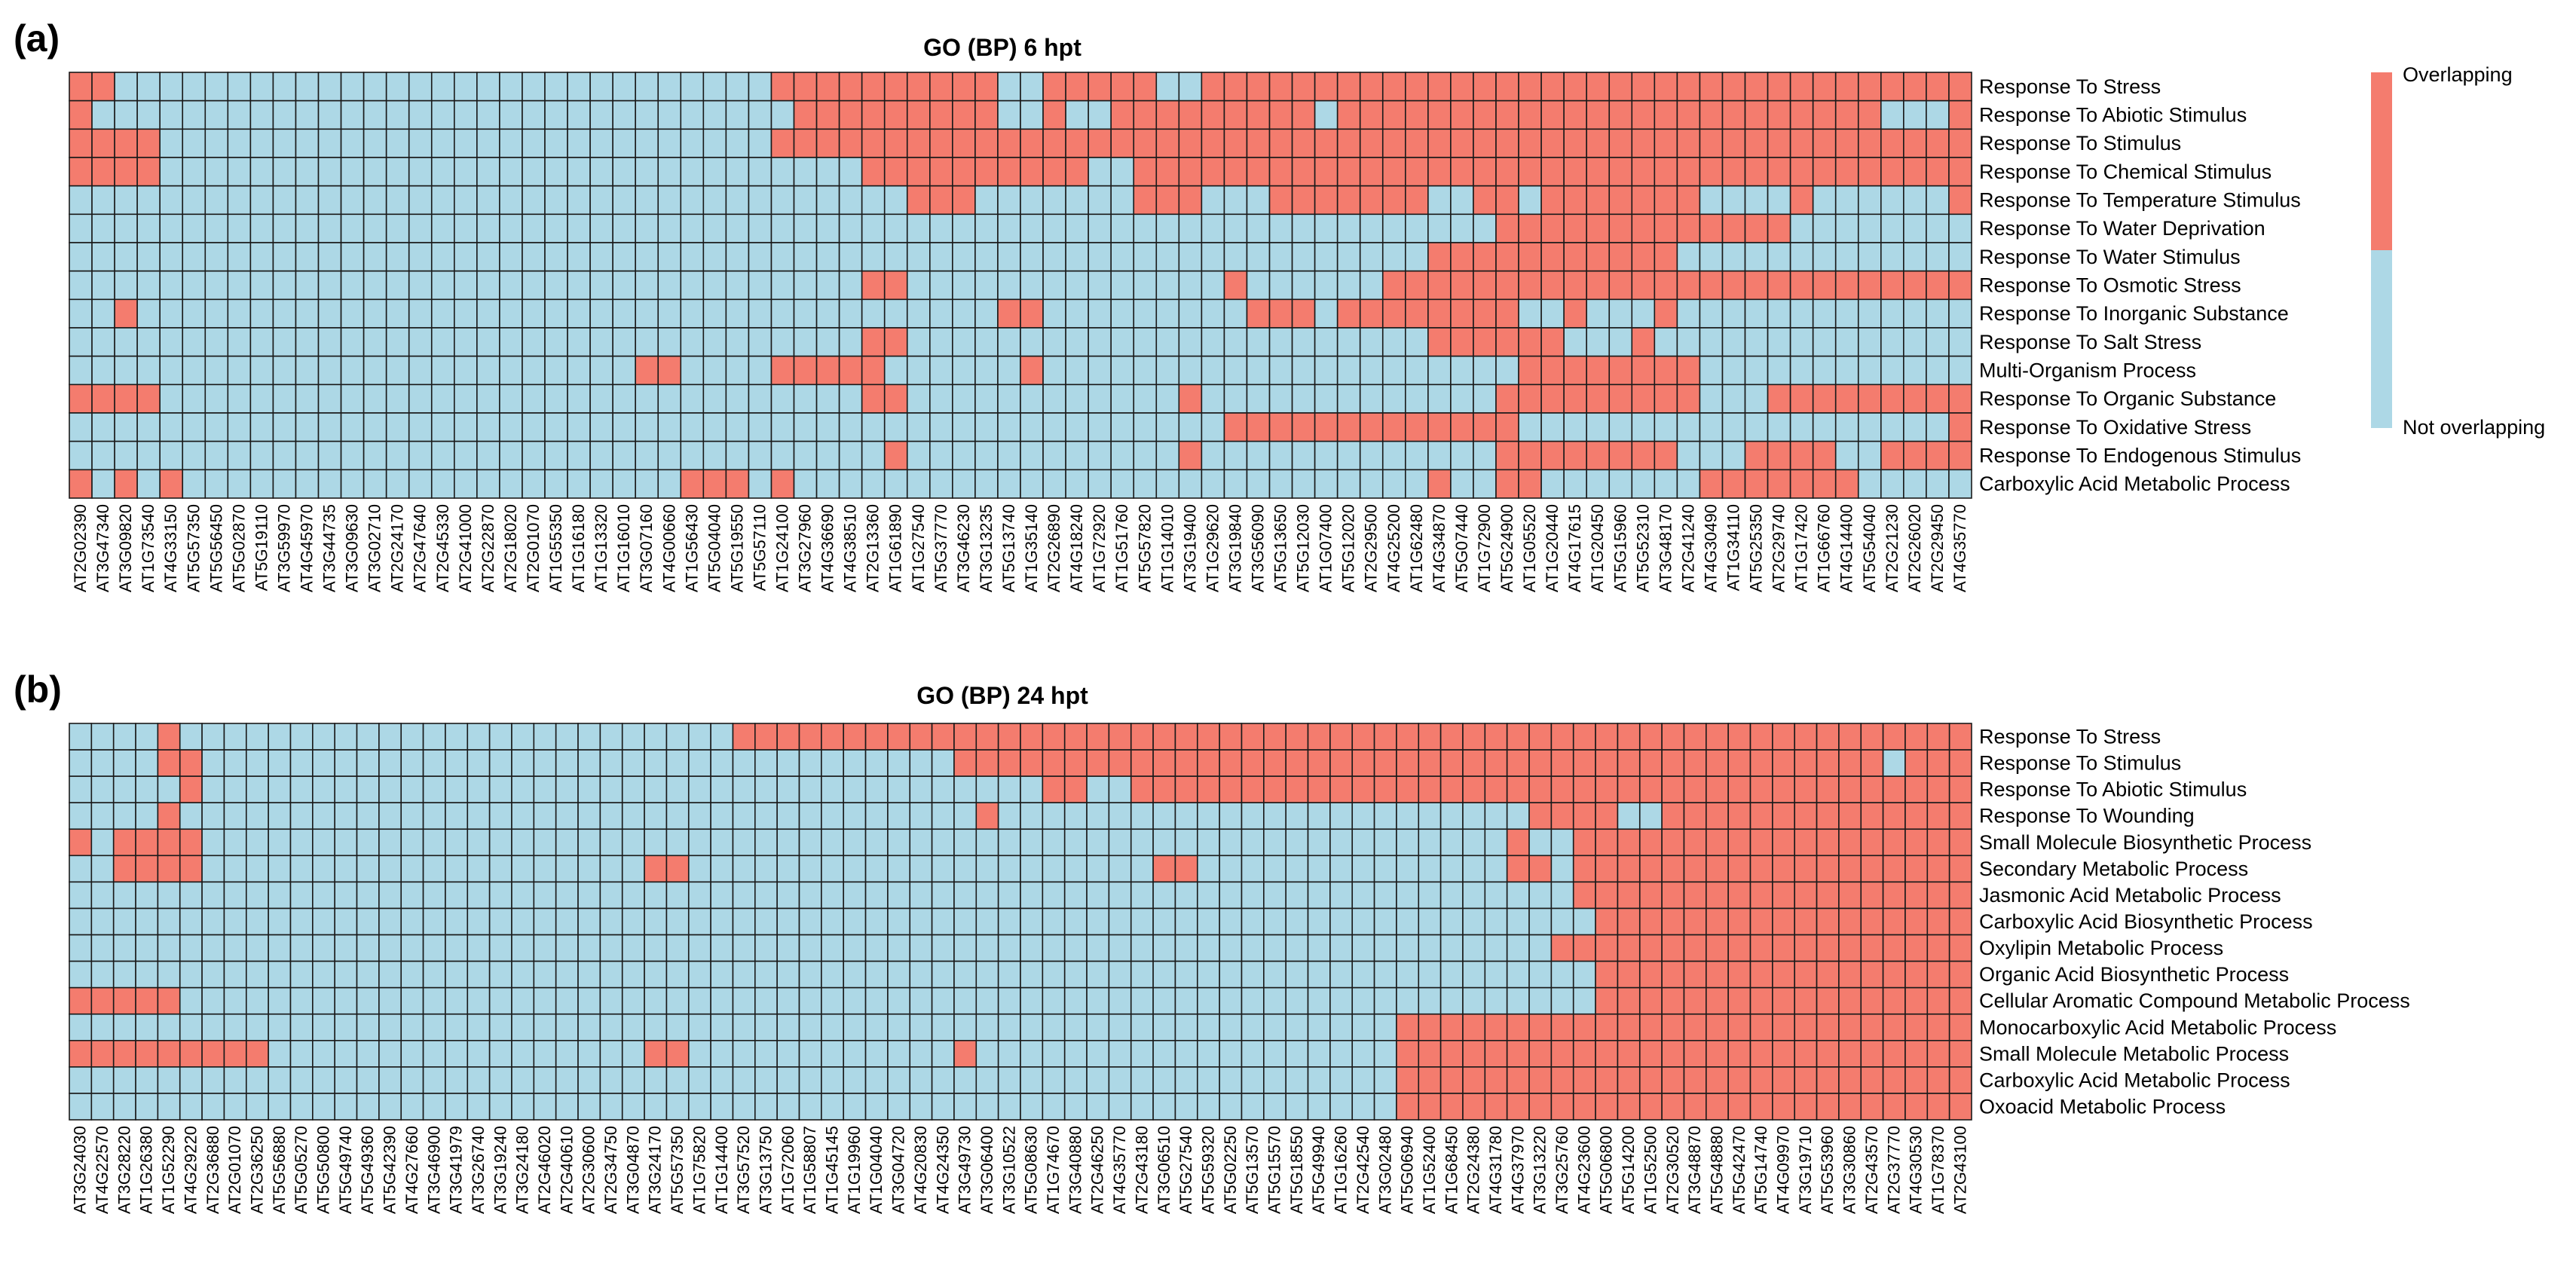 The height and width of the screenshot is (1266, 2576). I want to click on column-label: AT1G72920, so click(1099, 548).